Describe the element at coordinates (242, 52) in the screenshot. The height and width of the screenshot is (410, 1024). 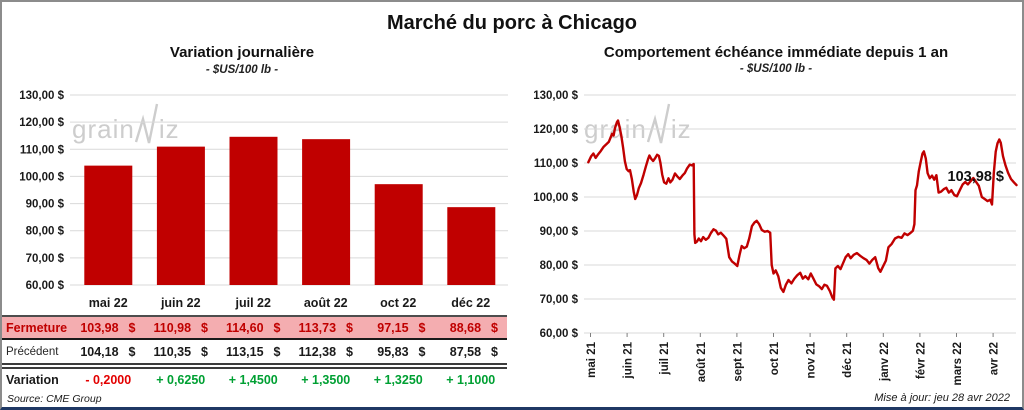
I see `bar-chart-title: Variation journalière` at that location.